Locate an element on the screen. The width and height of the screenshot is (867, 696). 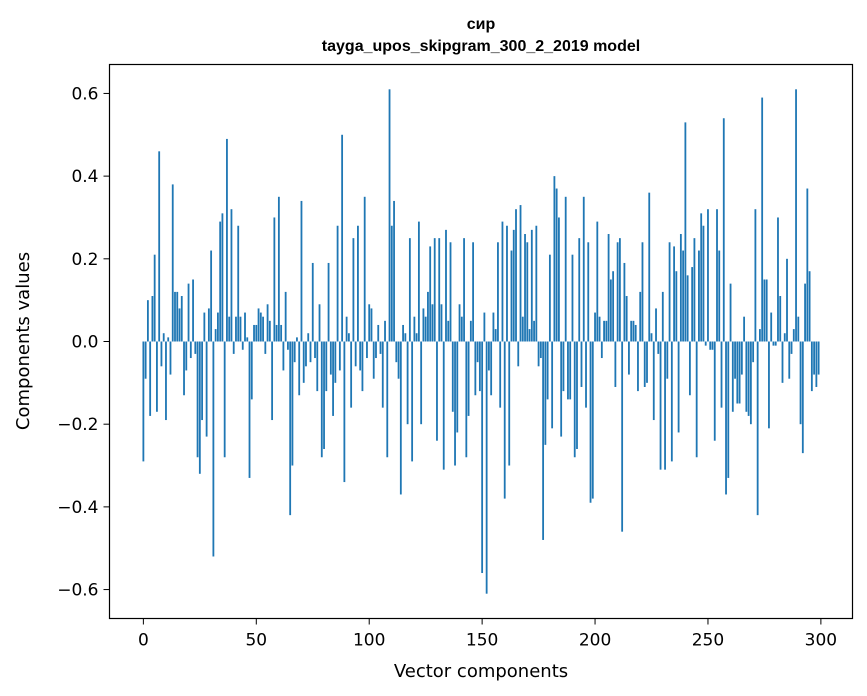
y-tick-label: −0.6 is located at coordinates (77, 591).